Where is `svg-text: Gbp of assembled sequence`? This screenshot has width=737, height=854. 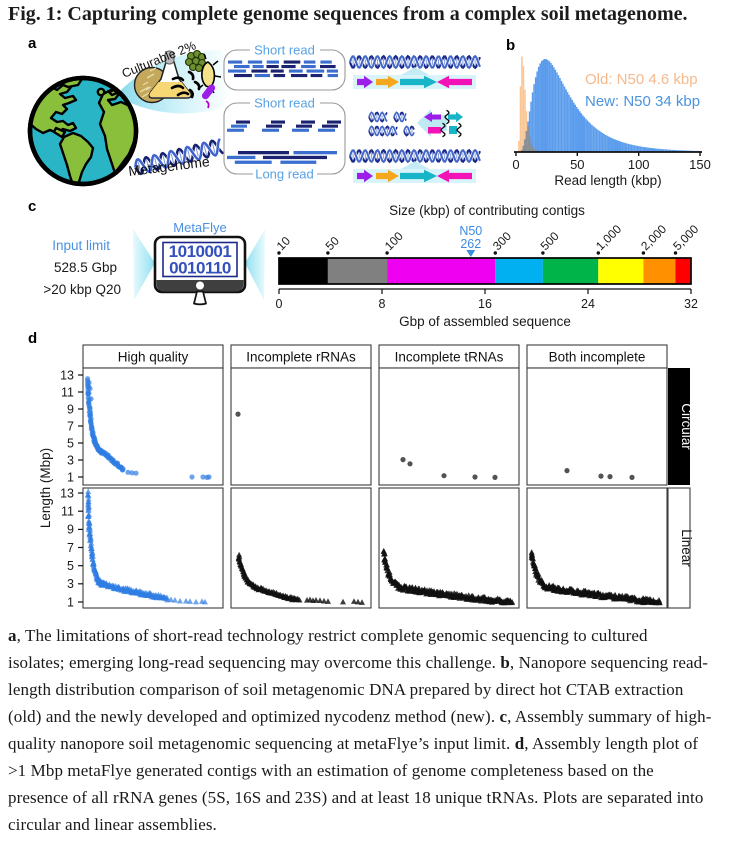 svg-text: Gbp of assembled sequence is located at coordinates (485, 321).